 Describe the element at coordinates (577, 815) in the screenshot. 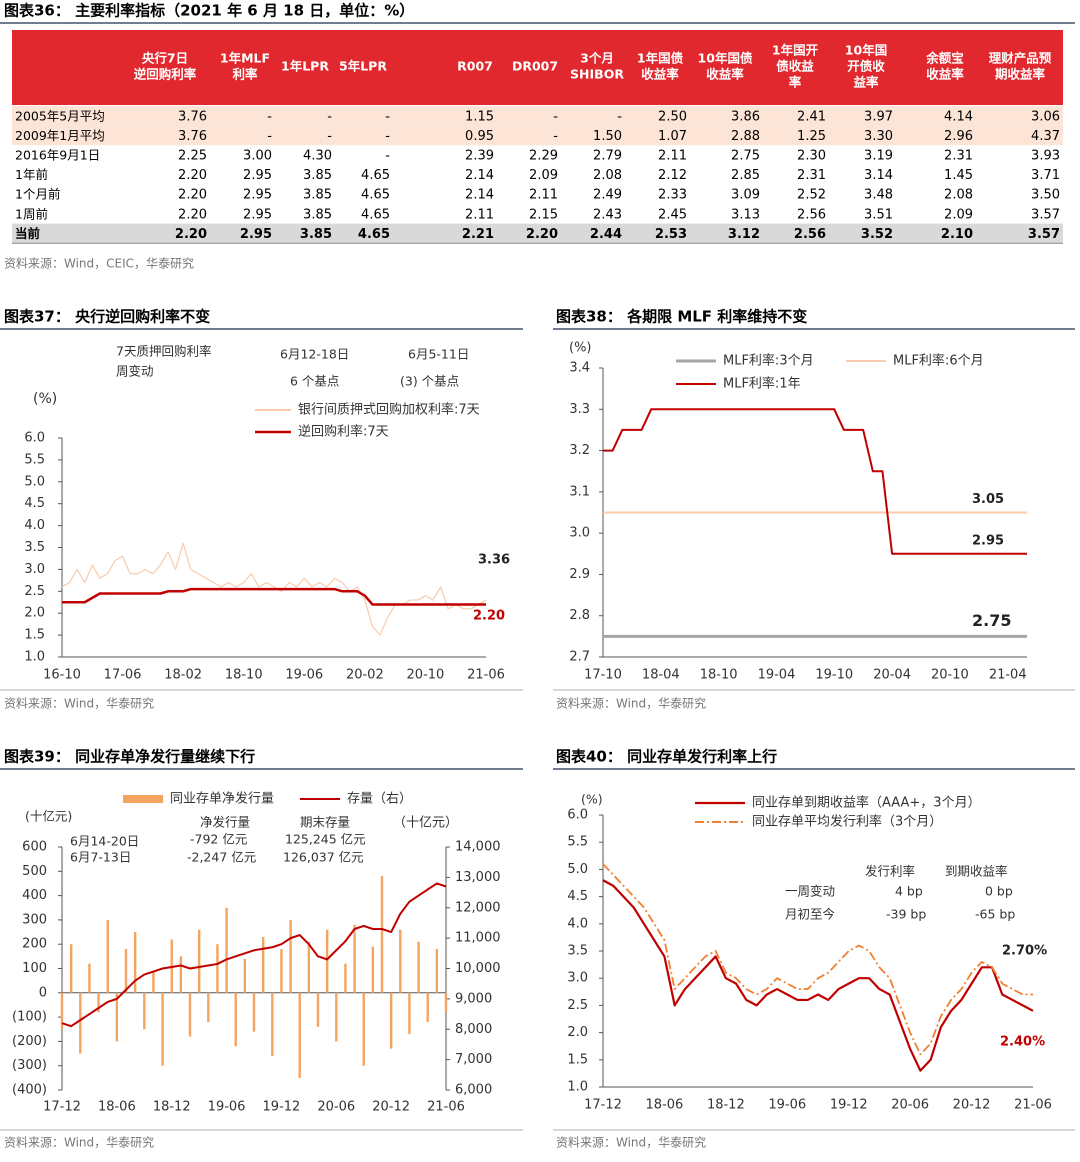

I see `y-tick-label: 6.0` at that location.